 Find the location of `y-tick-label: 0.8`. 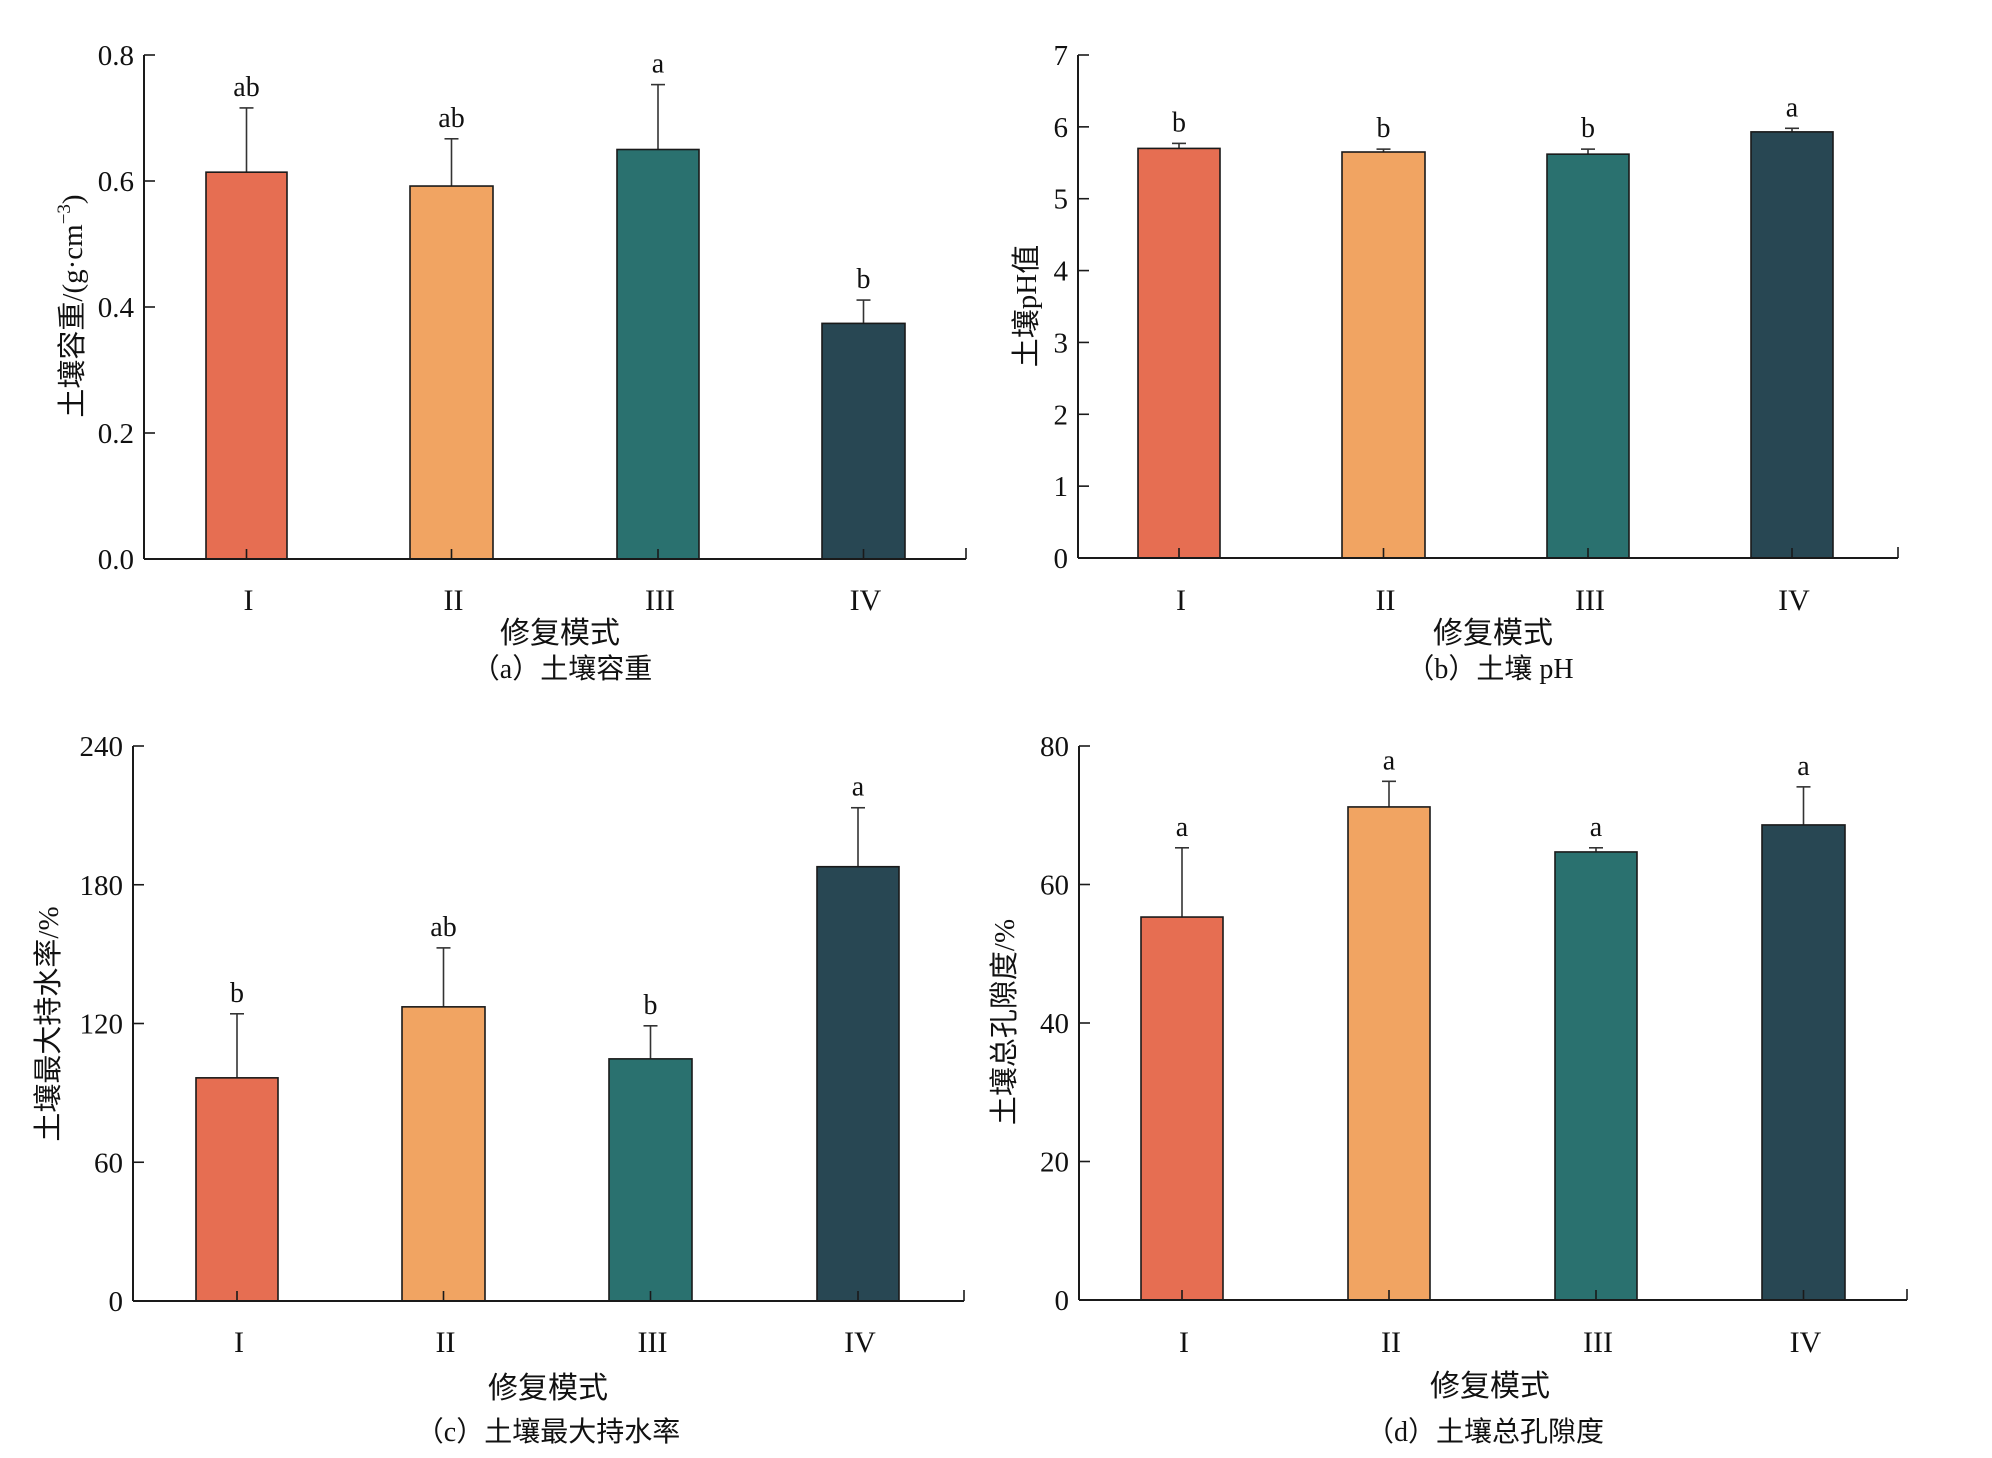

y-tick-label: 0.8 is located at coordinates (116, 56).